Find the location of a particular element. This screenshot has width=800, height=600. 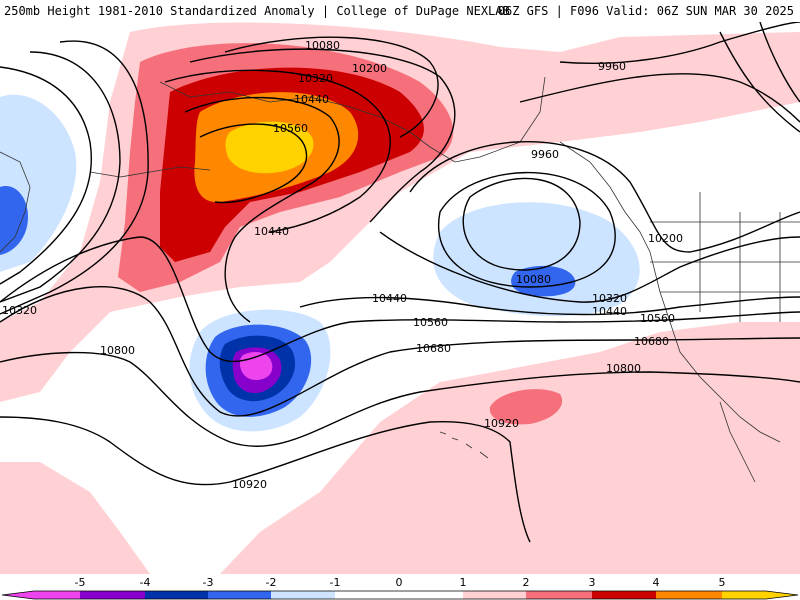

colorbar-segments is located at coordinates (400, 595).